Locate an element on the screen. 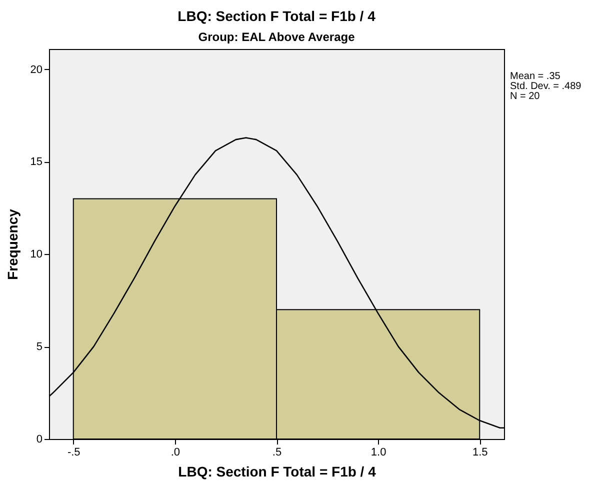 The image size is (594, 497). y-axis-title: Frequency is located at coordinates (12, 244).